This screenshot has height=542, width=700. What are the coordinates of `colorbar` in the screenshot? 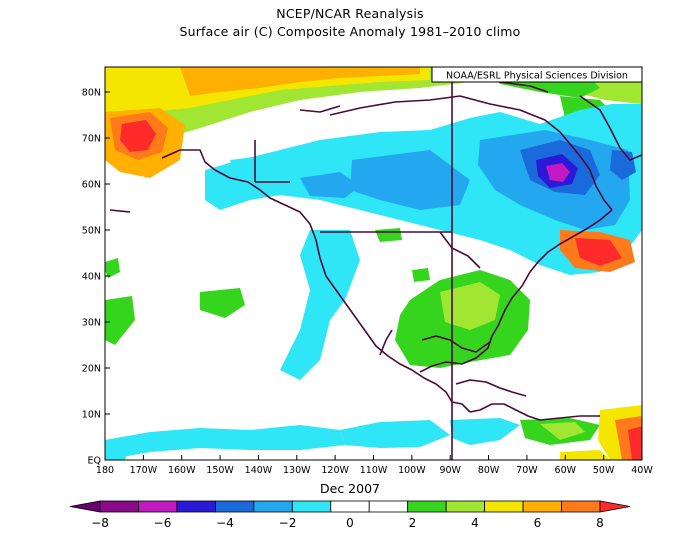 It's located at (350, 506).